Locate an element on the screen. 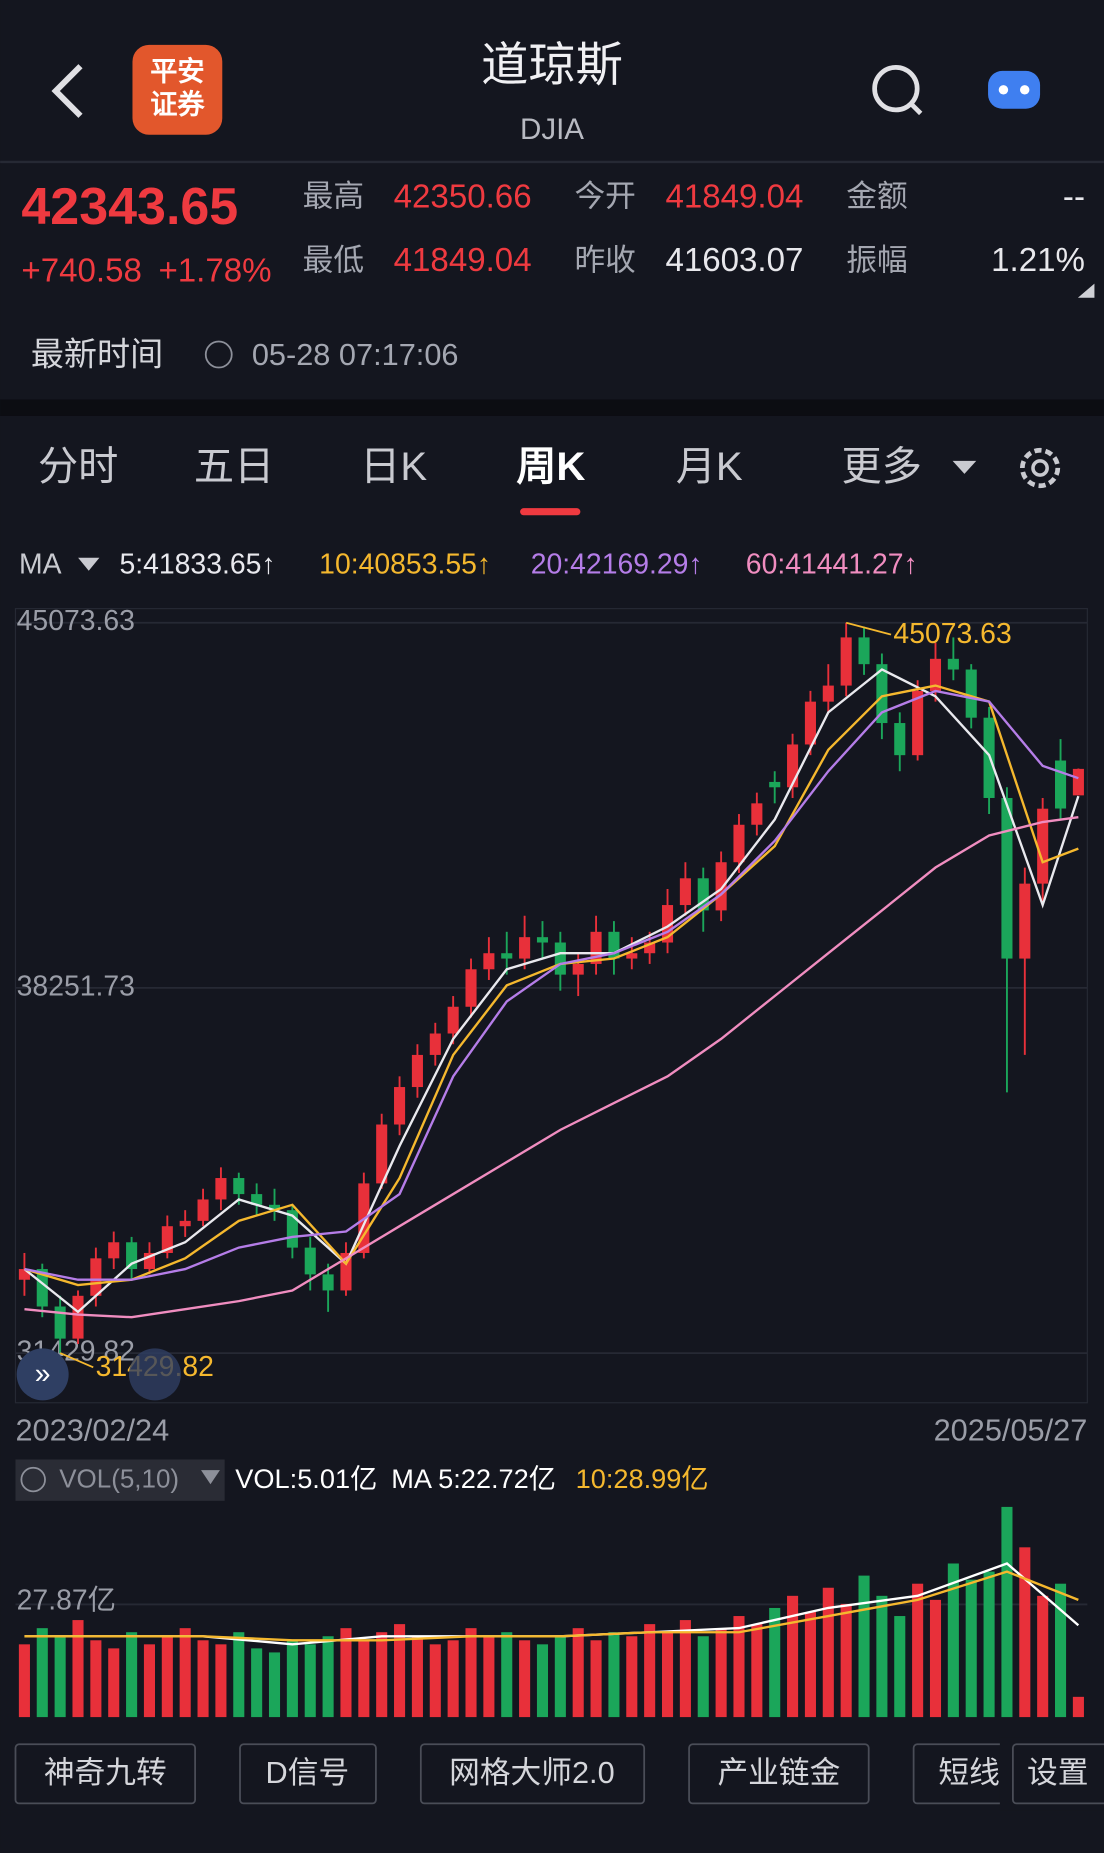 The height and width of the screenshot is (1853, 1104). ma-legend: 5:41833.65↑ is located at coordinates (197, 565).